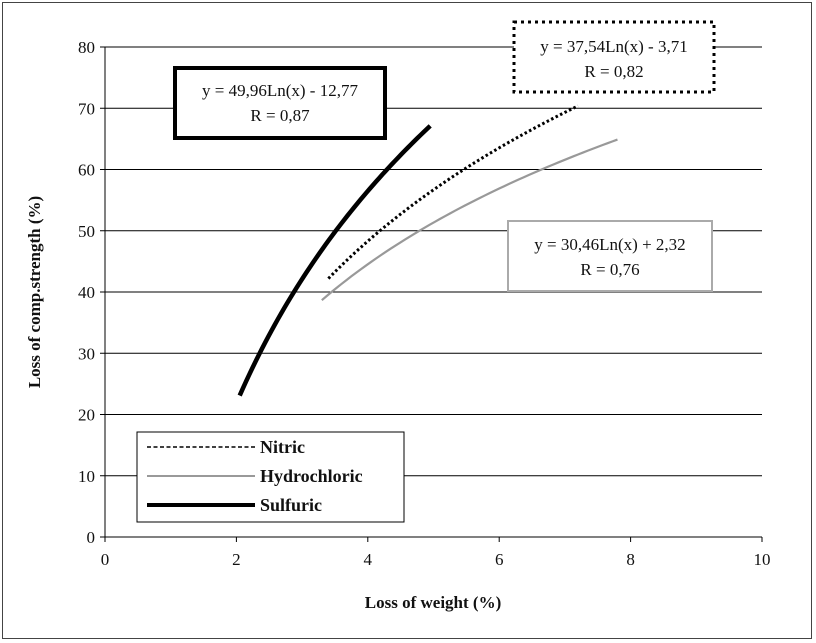 Image resolution: width=816 pixels, height=643 pixels. Describe the element at coordinates (86, 231) in the screenshot. I see `y-tick-label-50: 50` at that location.